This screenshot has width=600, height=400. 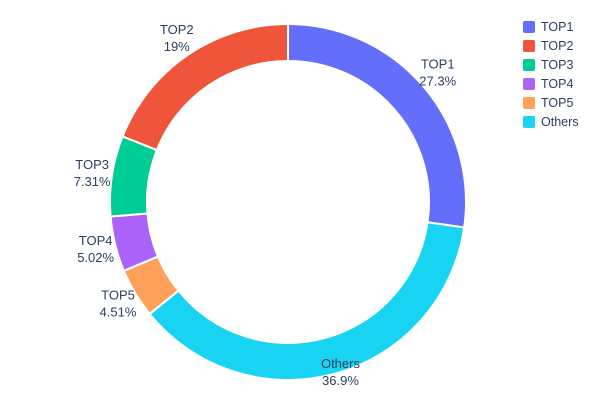 What do you see at coordinates (177, 29) in the screenshot?
I see `slice-label-name: TOP2` at bounding box center [177, 29].